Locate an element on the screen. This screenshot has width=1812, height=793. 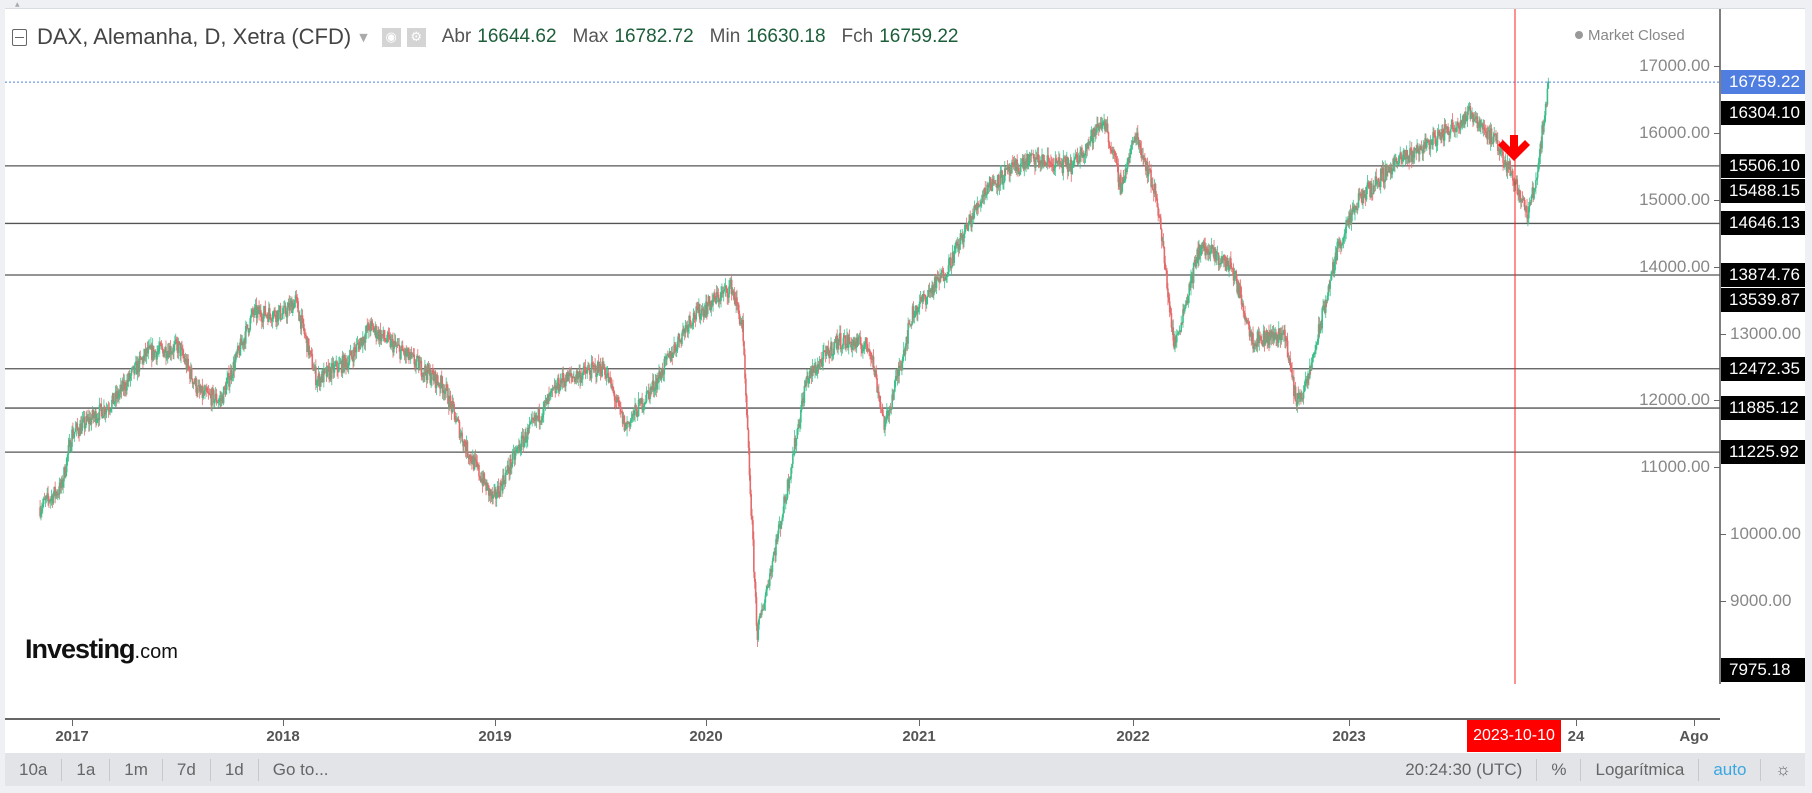
range-7d-button: 7d is located at coordinates (187, 769).